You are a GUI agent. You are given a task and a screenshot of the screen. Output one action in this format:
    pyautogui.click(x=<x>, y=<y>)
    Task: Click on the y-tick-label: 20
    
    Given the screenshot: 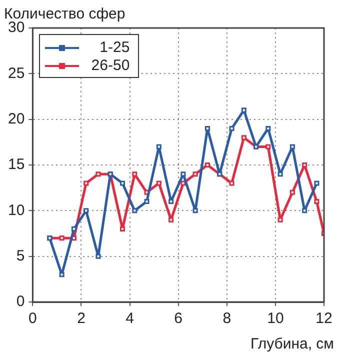 What is the action you would take?
    pyautogui.click(x=16, y=119)
    